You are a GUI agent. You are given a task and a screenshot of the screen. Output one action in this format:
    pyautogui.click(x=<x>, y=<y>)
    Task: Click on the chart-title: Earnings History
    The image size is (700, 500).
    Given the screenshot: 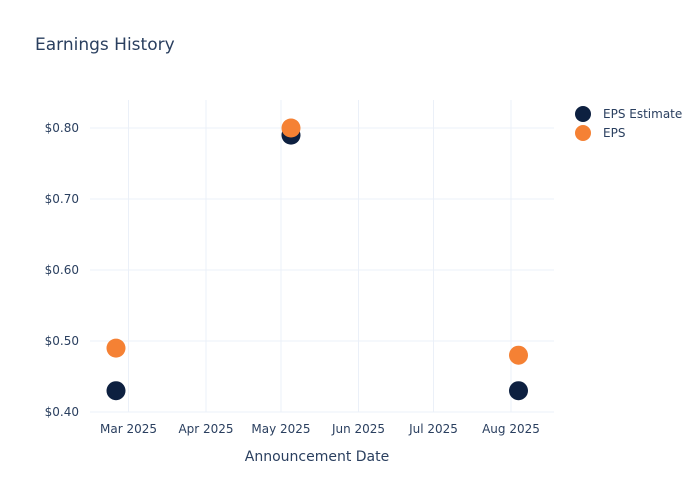 What is the action you would take?
    pyautogui.click(x=105, y=45)
    